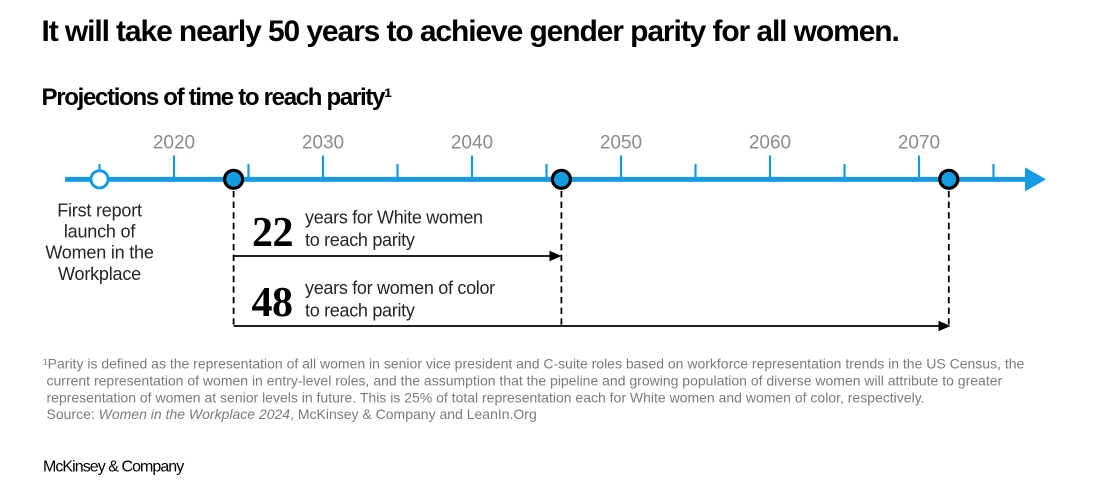 The width and height of the screenshot is (1095, 496). Describe the element at coordinates (99, 274) in the screenshot. I see `svg-text: Workplace` at that location.